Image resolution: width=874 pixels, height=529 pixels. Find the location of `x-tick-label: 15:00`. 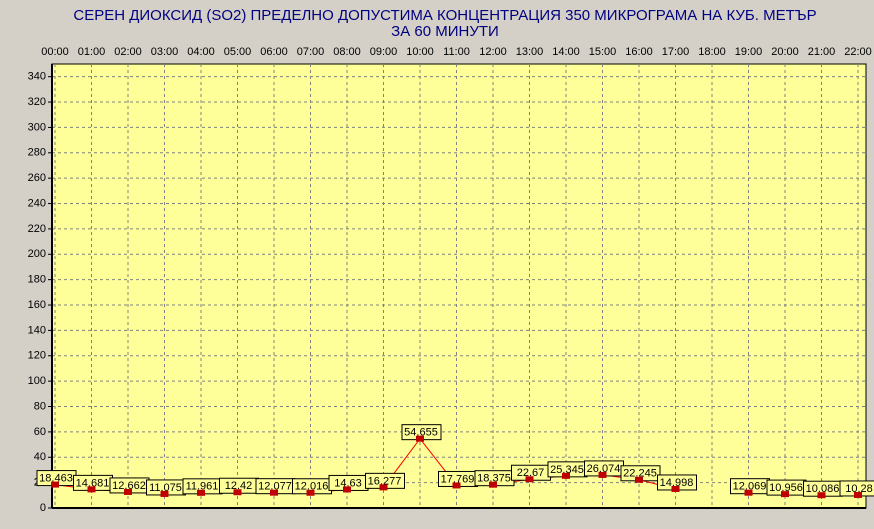

x-tick-label: 15:00 is located at coordinates (603, 52).